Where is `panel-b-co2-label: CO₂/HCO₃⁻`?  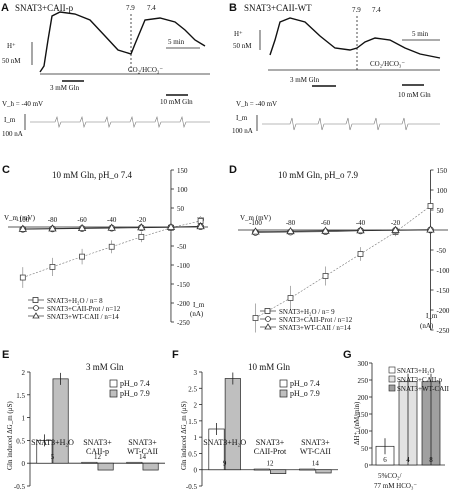
panel-b-co2-label: CO₂/HCO₃⁻ is located at coordinates (387, 64).